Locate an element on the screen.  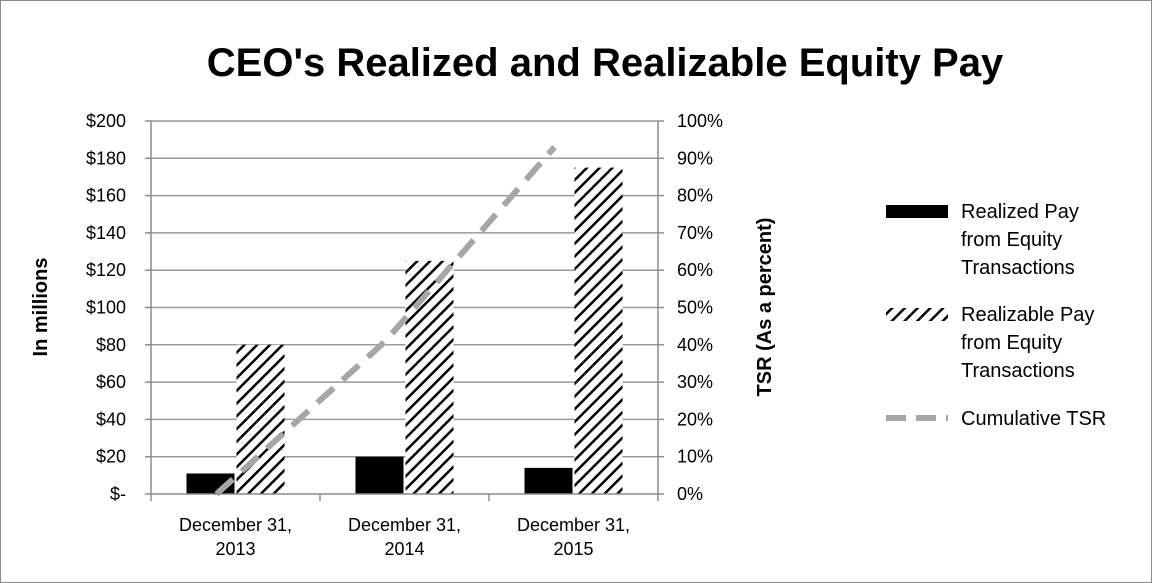
legend-label-line: Realized Pay is located at coordinates (1020, 212).